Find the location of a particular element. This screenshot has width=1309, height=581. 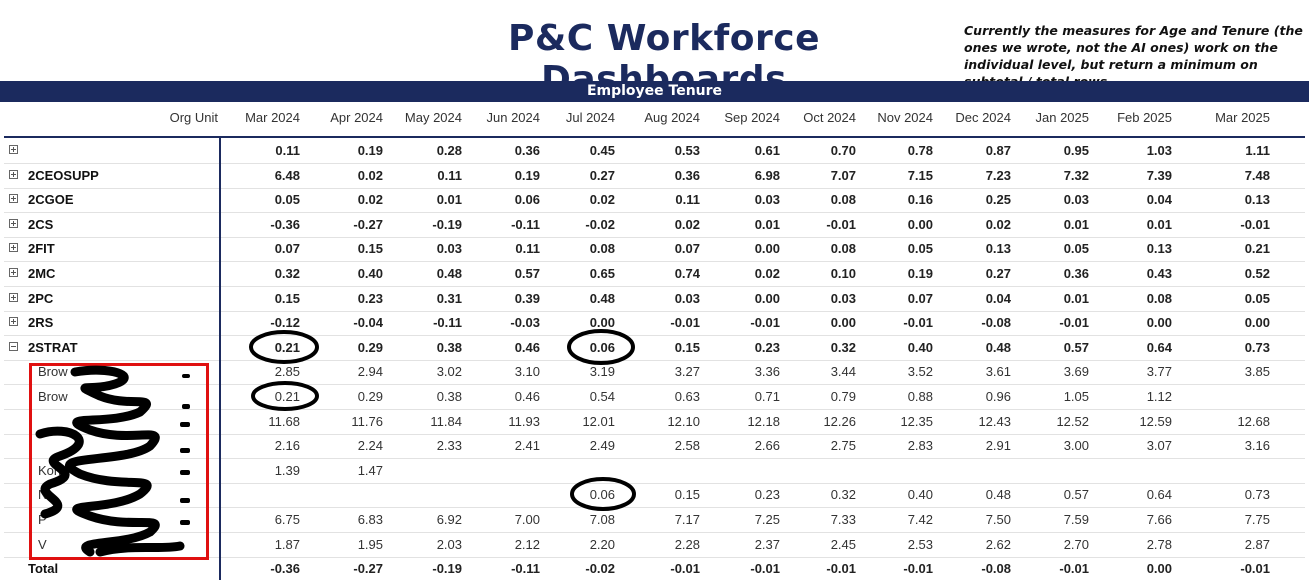

table-cell: 2.87 is located at coordinates (1257, 544).